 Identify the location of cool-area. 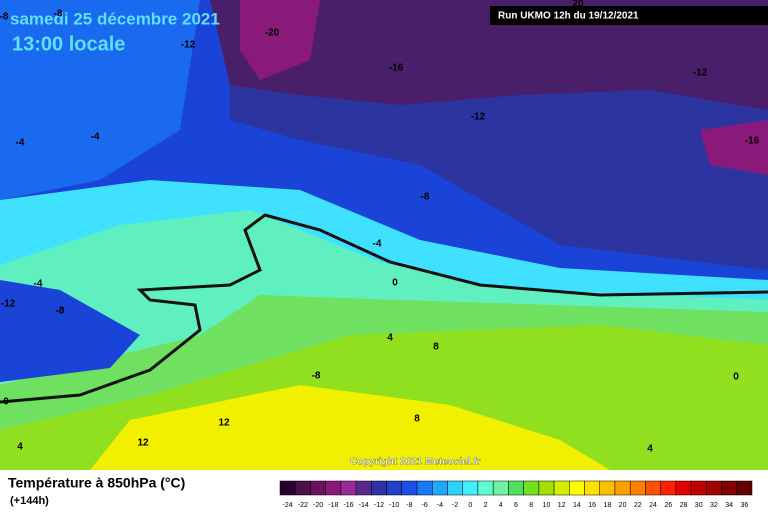
(100, 100).